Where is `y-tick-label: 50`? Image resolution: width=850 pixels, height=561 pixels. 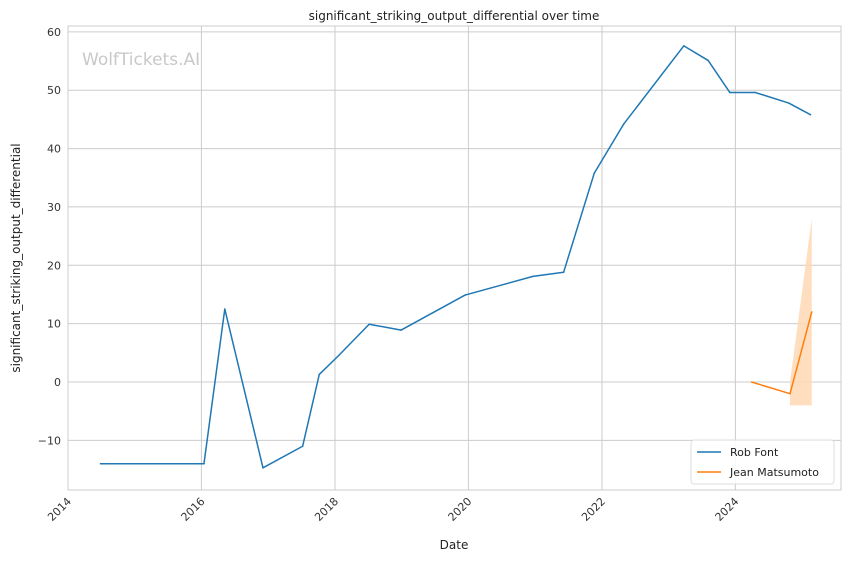 y-tick-label: 50 is located at coordinates (54, 90).